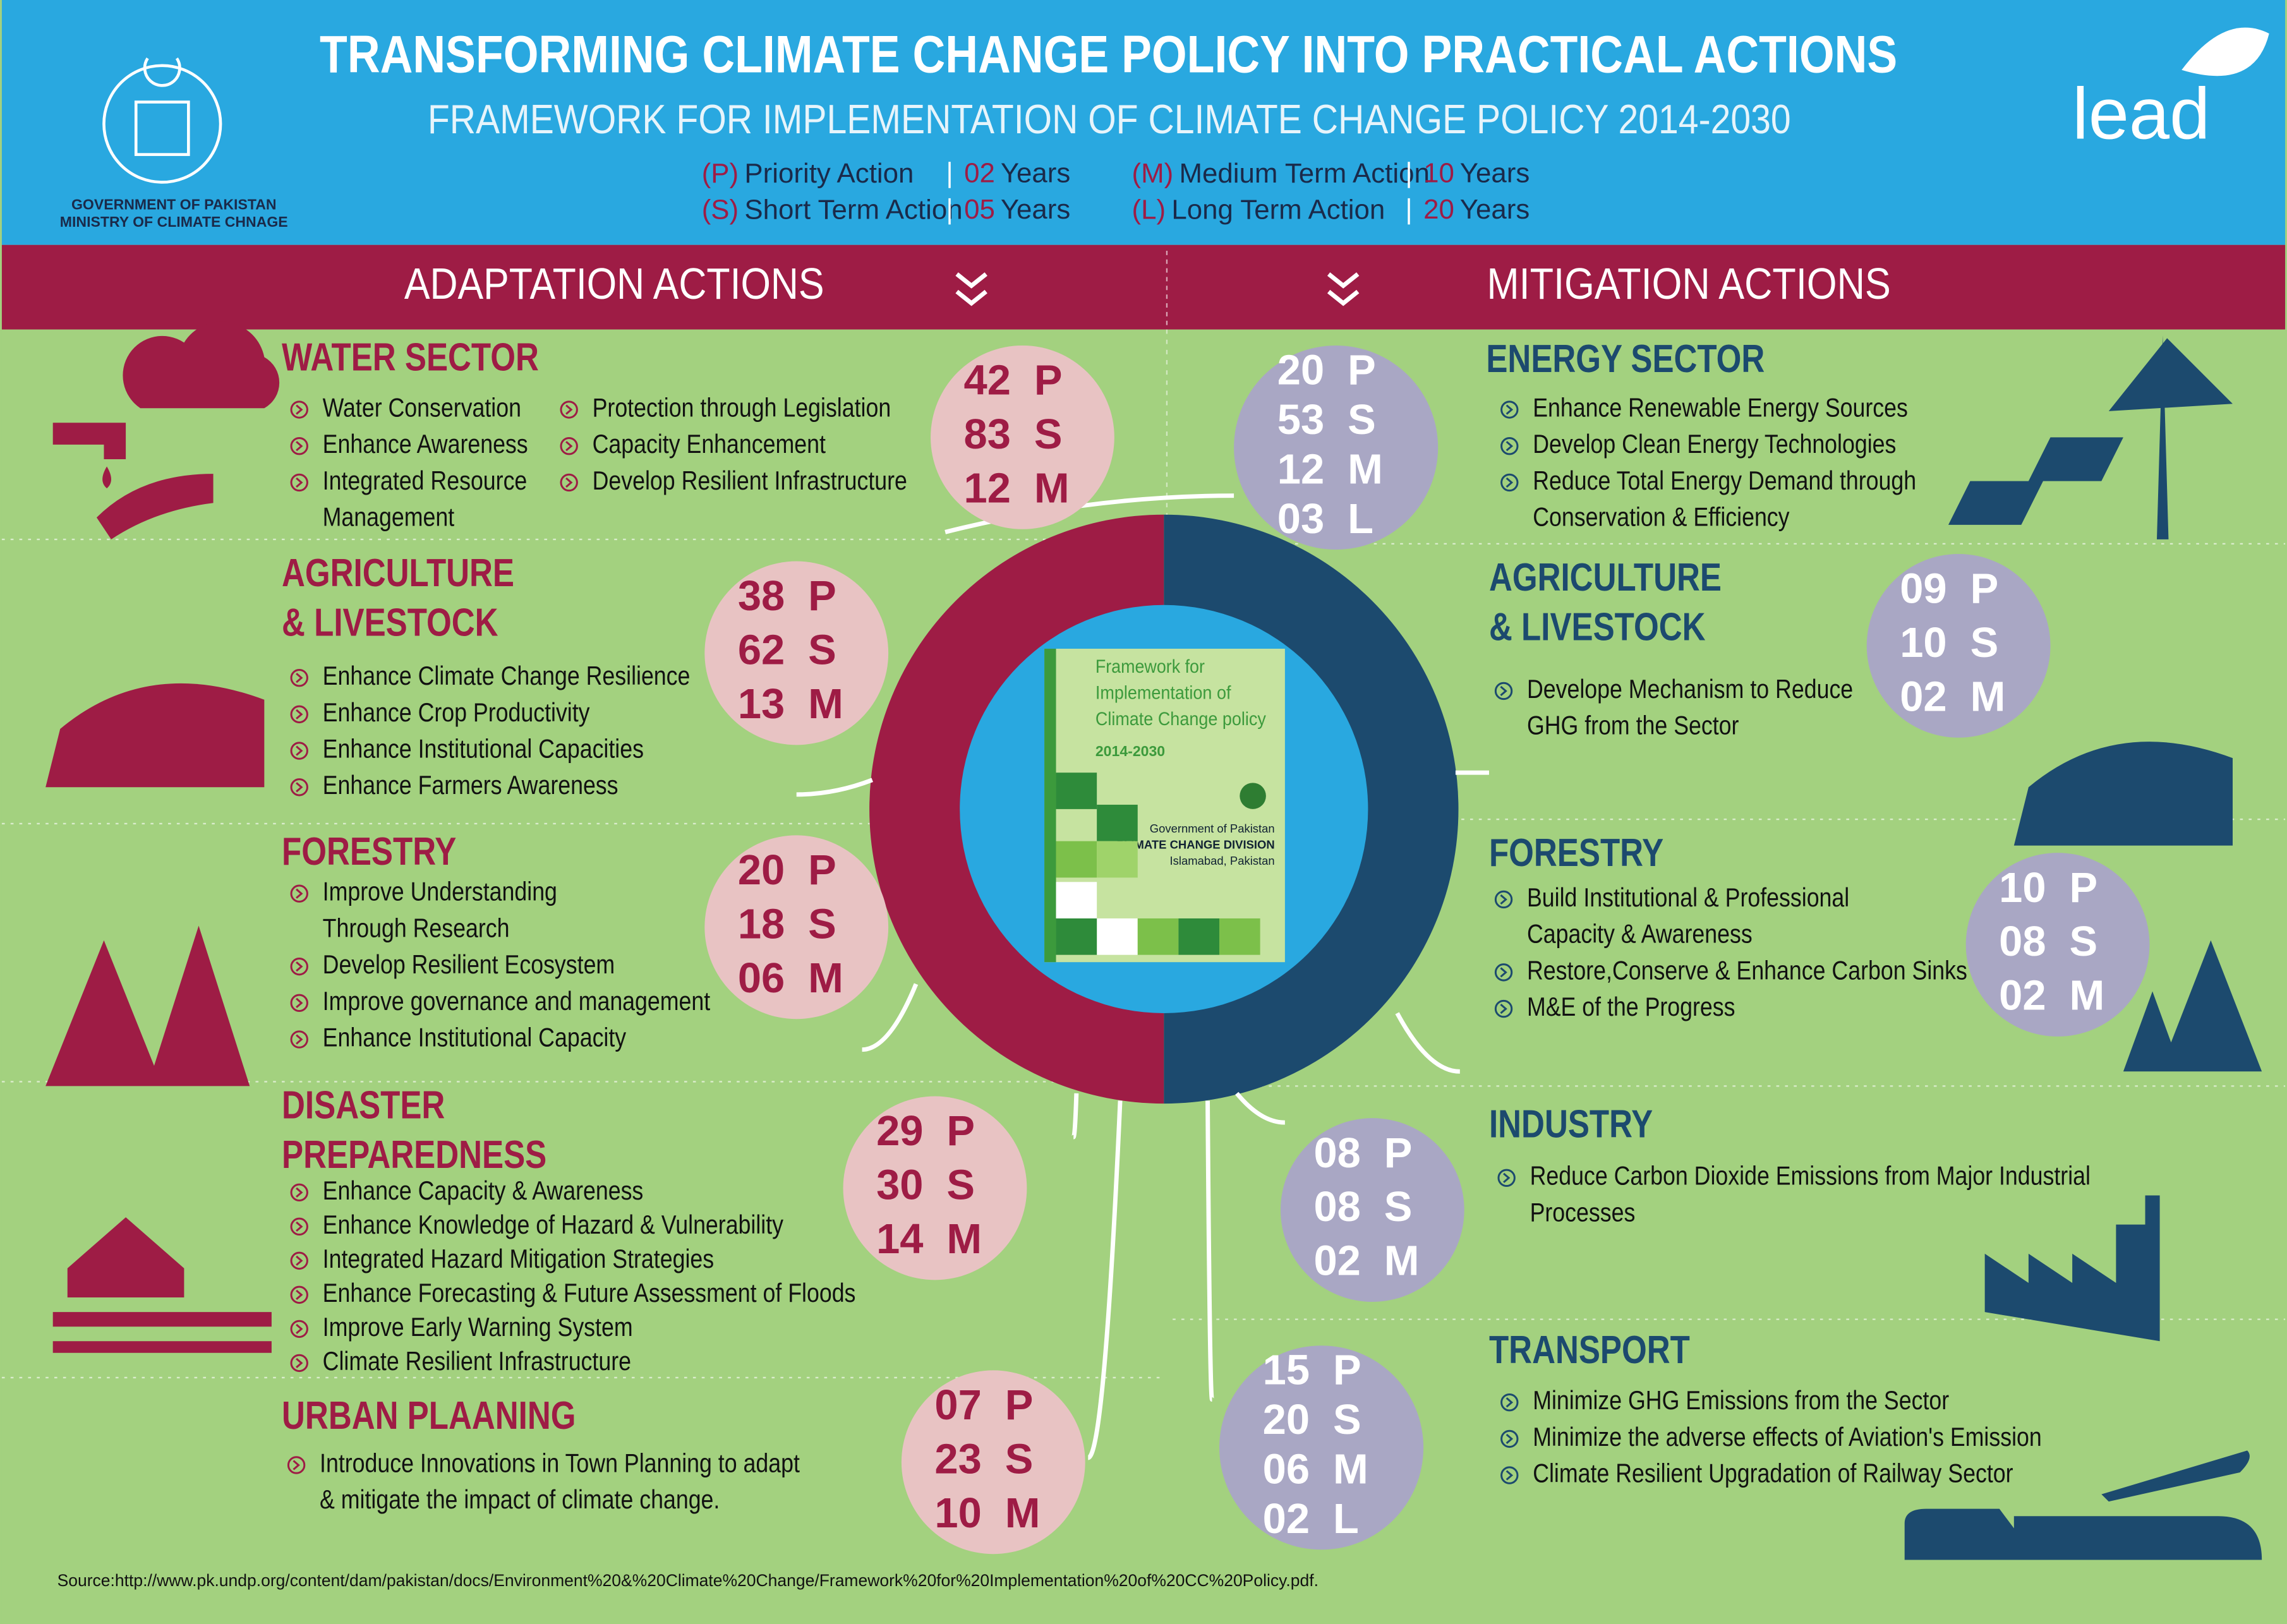 The height and width of the screenshot is (1624, 2287). What do you see at coordinates (1571, 1124) in the screenshot?
I see `sector-title: INDUSTRY` at bounding box center [1571, 1124].